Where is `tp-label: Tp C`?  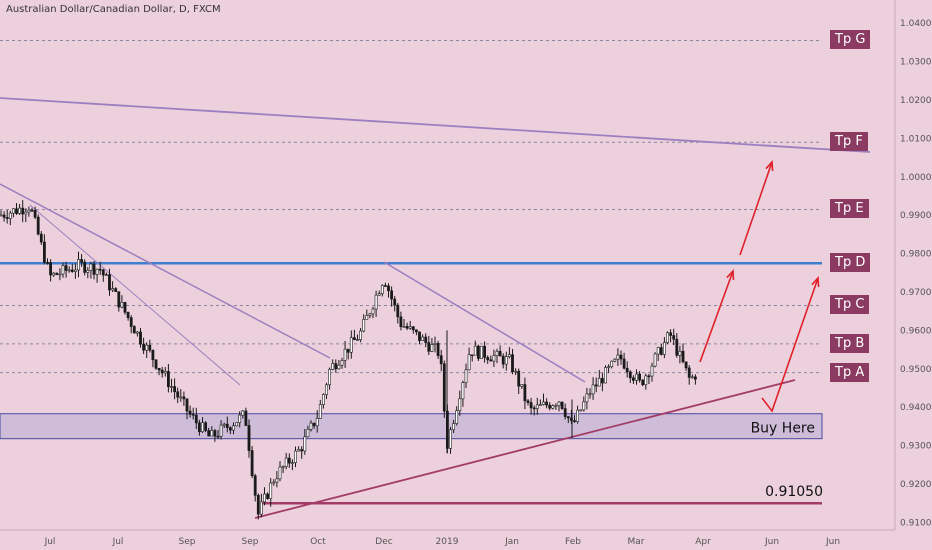 tp-label: Tp C is located at coordinates (850, 305).